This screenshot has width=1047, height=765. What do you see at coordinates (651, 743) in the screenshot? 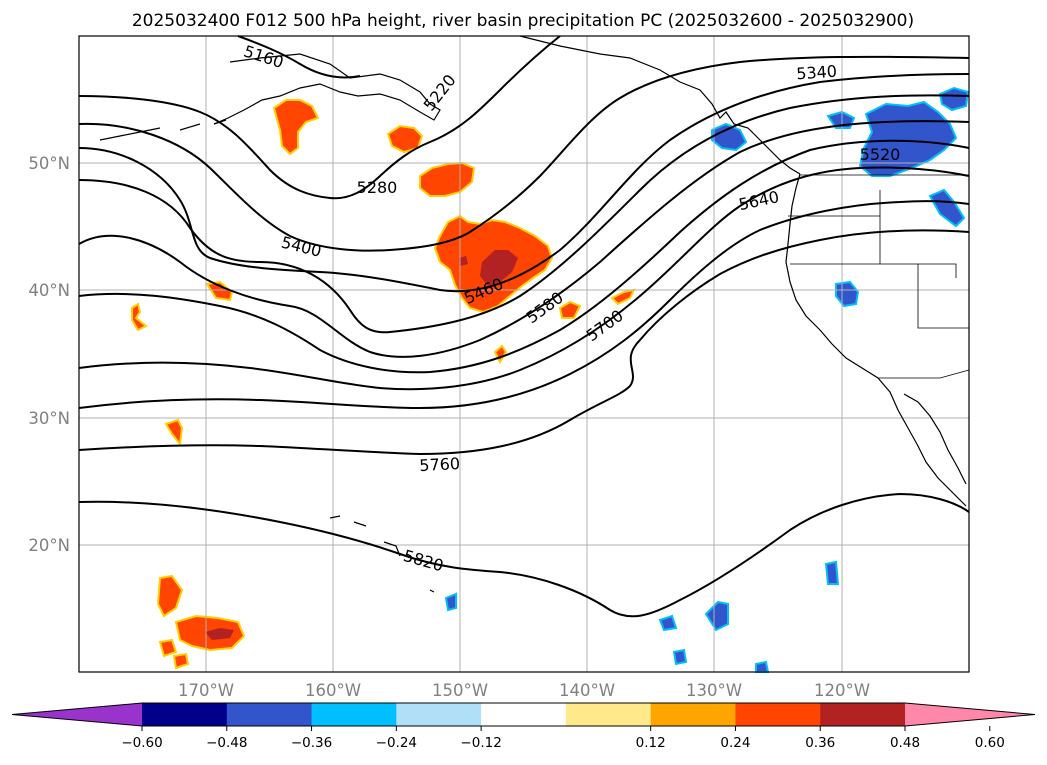
I see `colorbar-tick-label: 0.12` at bounding box center [651, 743].